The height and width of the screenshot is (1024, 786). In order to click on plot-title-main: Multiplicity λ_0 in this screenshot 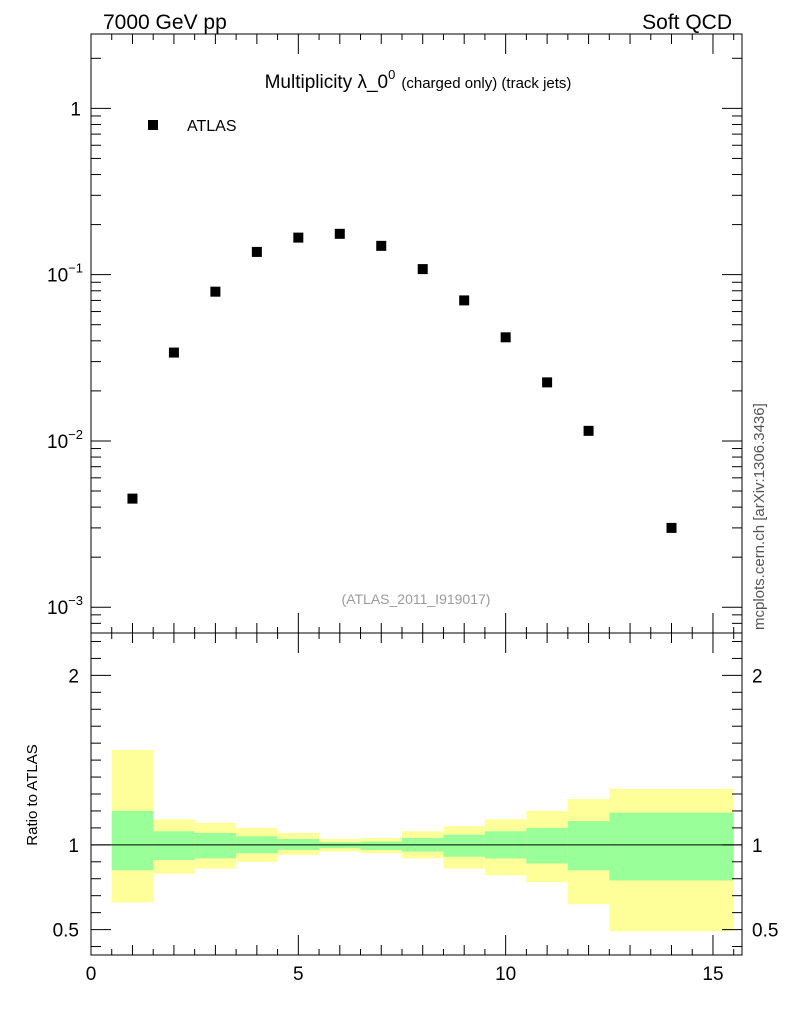, I will do `click(327, 82)`.